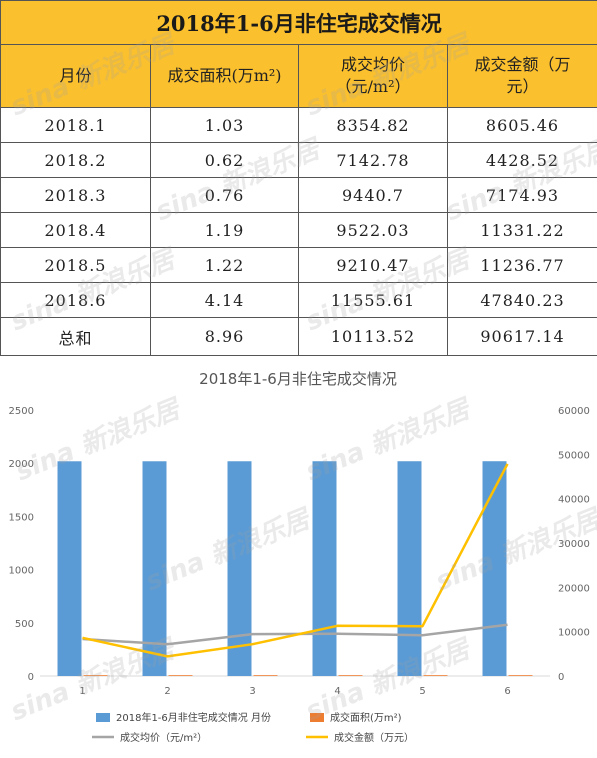 The image size is (597, 758). What do you see at coordinates (224, 195) in the screenshot?
I see `cell-area: 0.76` at bounding box center [224, 195].